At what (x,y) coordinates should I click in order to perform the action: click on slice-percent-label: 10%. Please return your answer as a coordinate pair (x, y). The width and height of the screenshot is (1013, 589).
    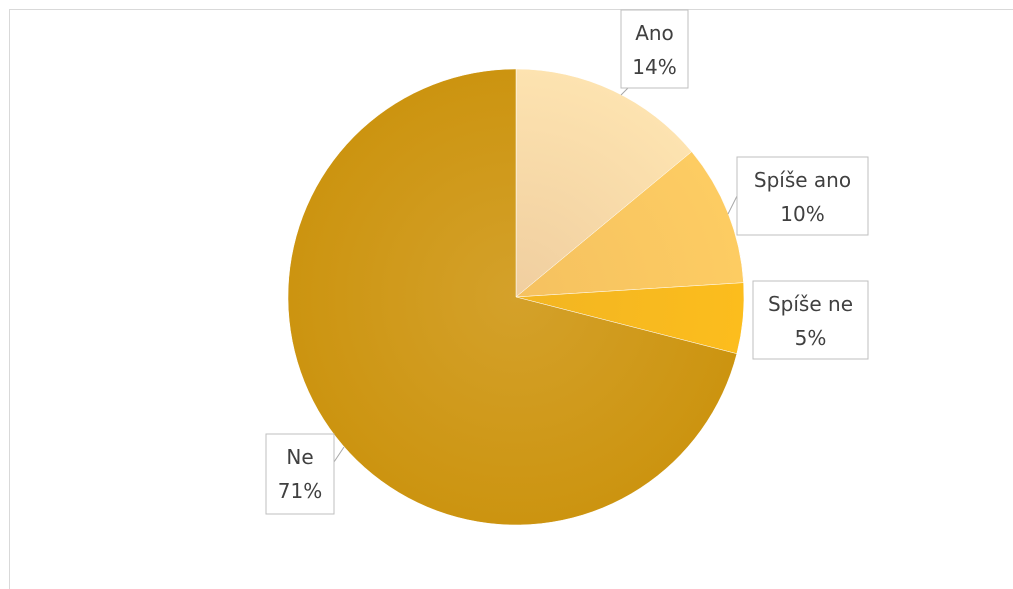
    Looking at the image, I should click on (802, 214).